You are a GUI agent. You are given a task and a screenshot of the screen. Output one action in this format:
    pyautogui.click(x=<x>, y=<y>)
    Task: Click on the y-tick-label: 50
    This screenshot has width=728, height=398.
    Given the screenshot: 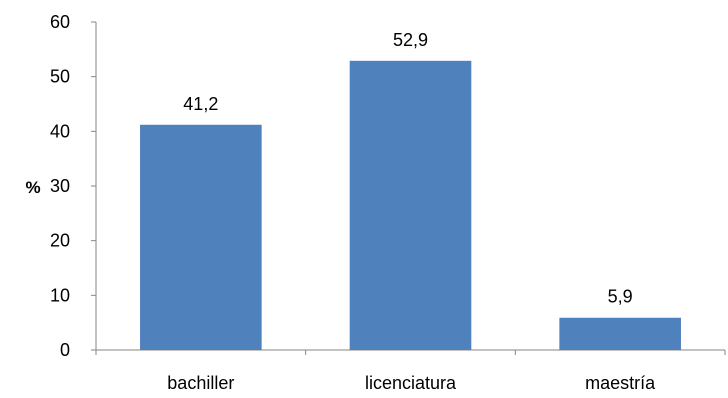 What is the action you would take?
    pyautogui.click(x=60, y=77)
    